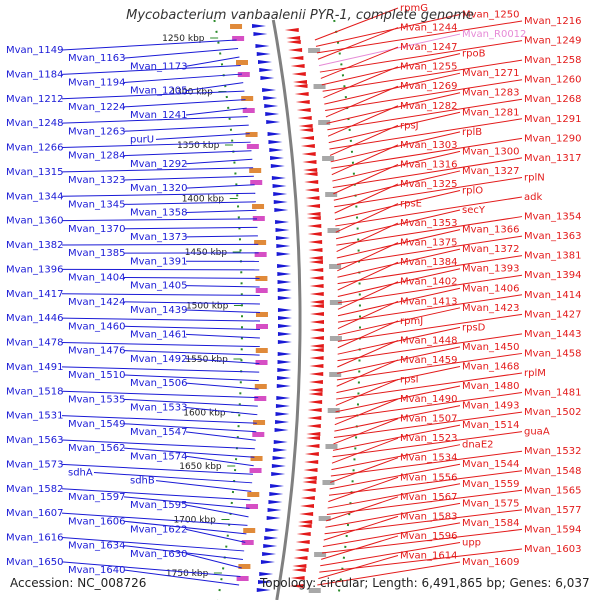 This screenshot has height=600, width=600. I want to click on right-gene-label: rplO, so click(472, 190).